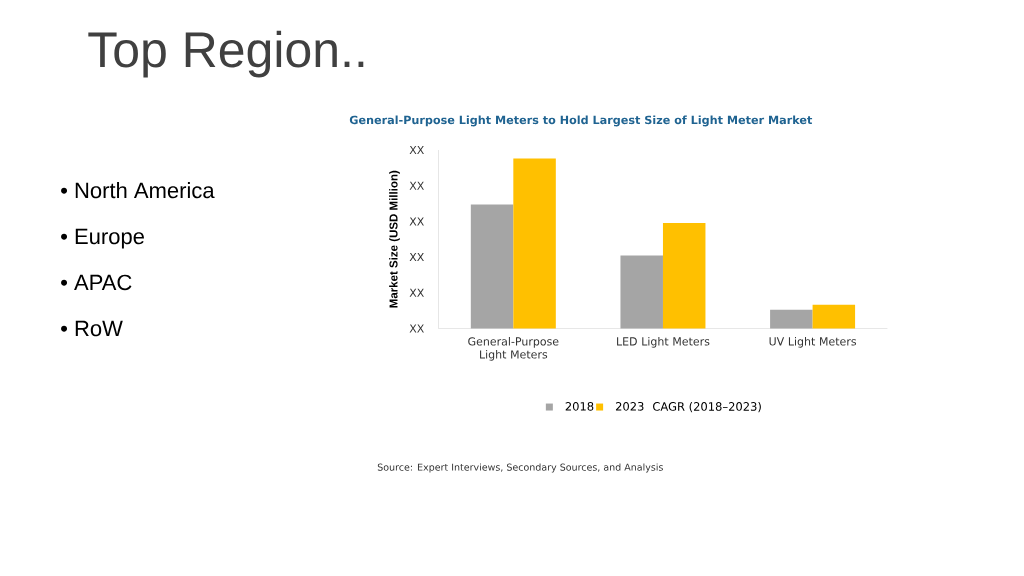 This screenshot has width=1024, height=576. Describe the element at coordinates (513, 349) in the screenshot. I see `x-tick-label: General-Purpose Light Meters` at that location.